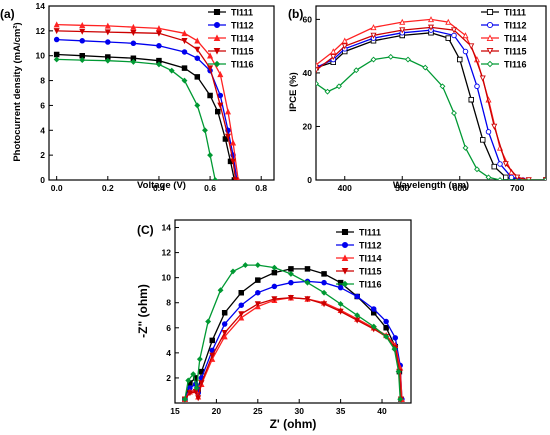 The width and height of the screenshot is (550, 435). I want to click on y-tick-label: 20, so click(308, 126).